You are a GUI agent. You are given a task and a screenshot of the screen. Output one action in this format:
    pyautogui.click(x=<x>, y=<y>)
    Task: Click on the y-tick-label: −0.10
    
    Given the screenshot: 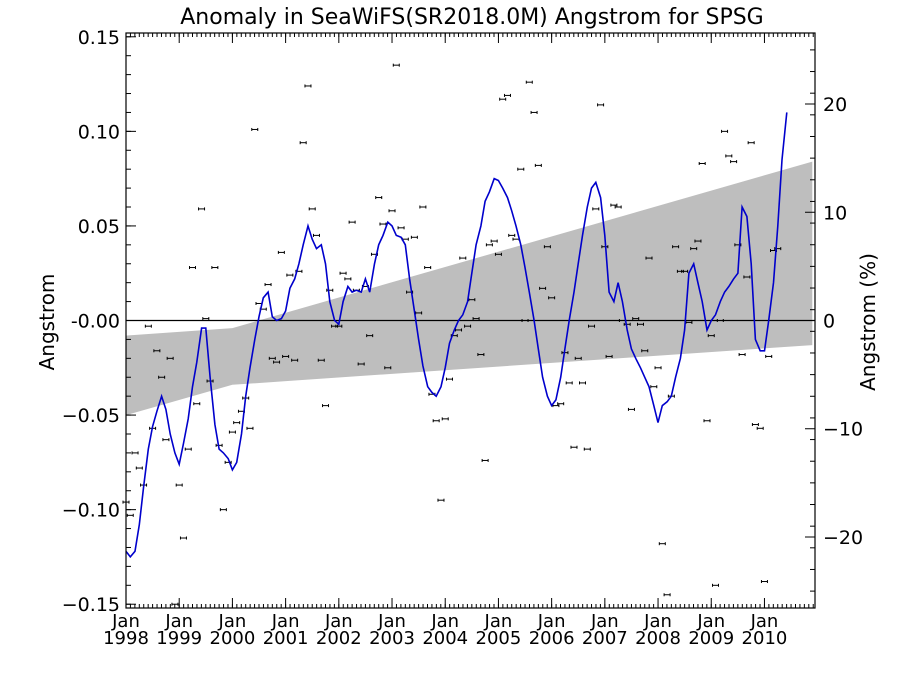 What is the action you would take?
    pyautogui.click(x=91, y=511)
    